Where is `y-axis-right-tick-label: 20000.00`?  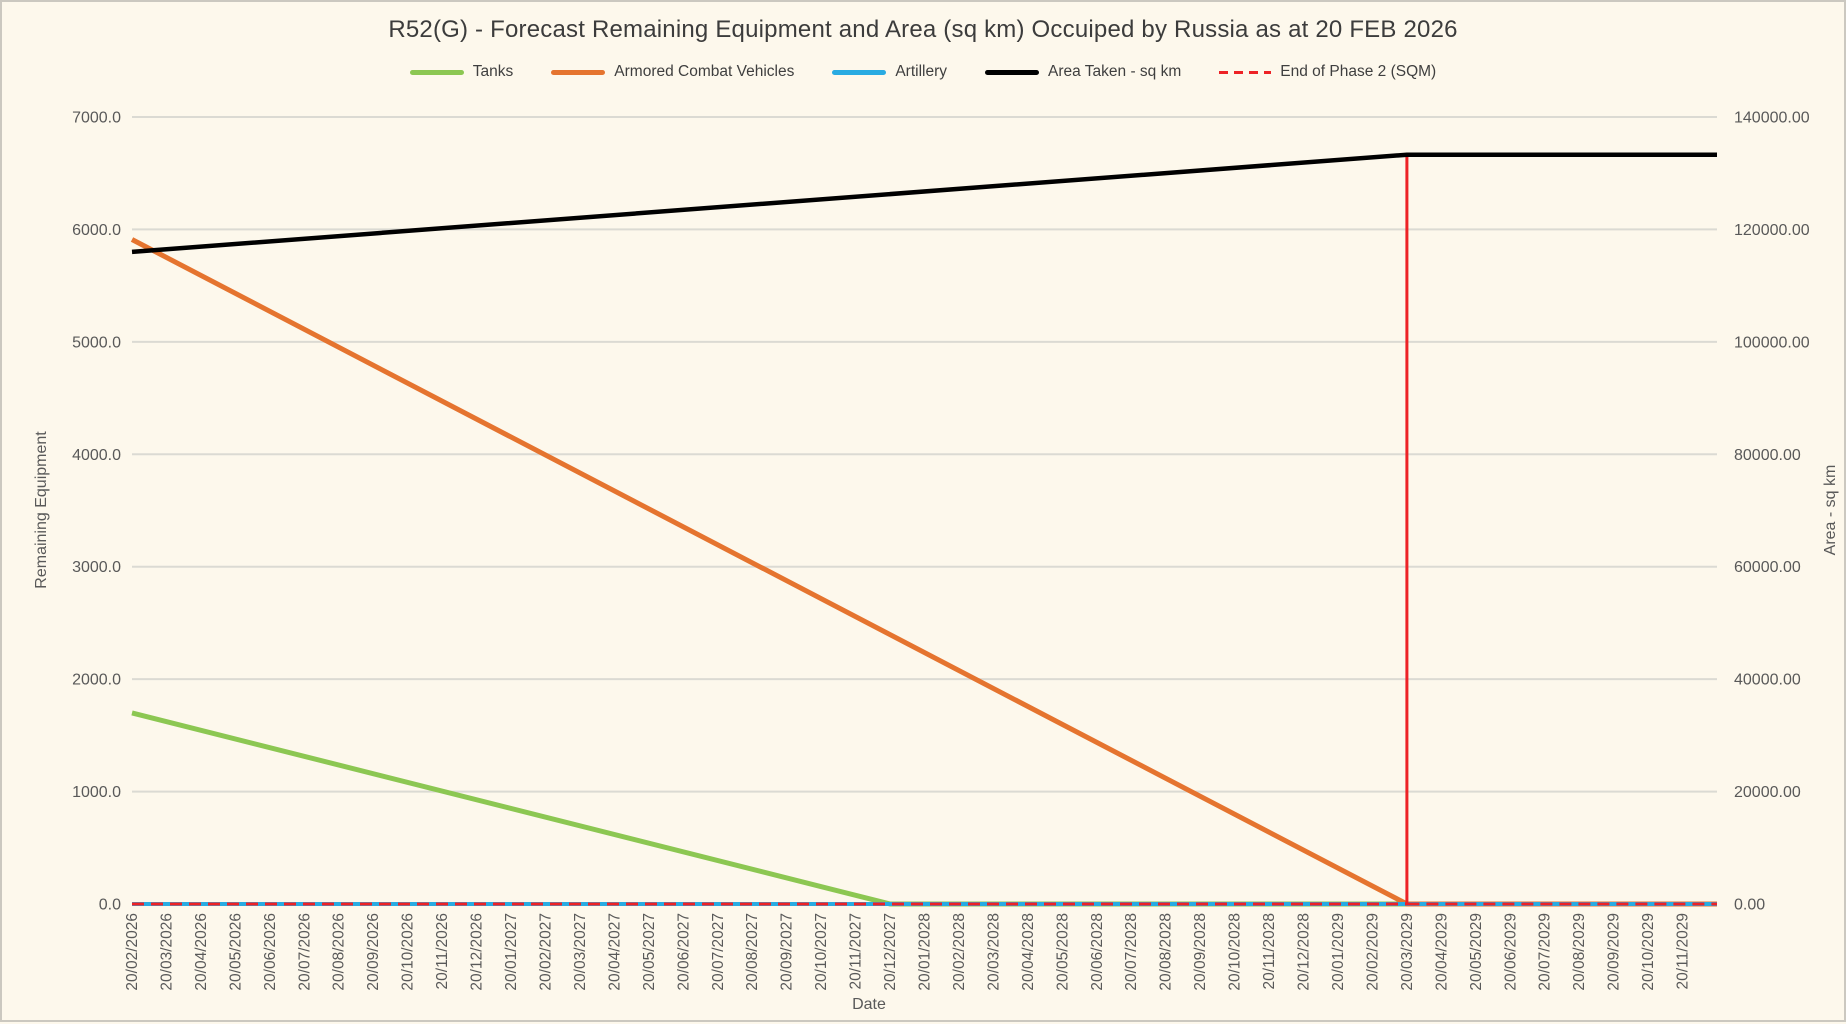
y-axis-right-tick-label: 20000.00 is located at coordinates (1767, 792).